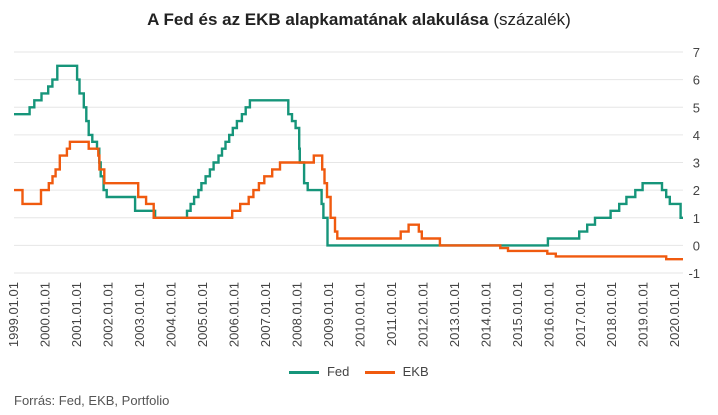 This screenshot has height=415, width=718. What do you see at coordinates (696, 135) in the screenshot?
I see `y-tick-label: 4` at bounding box center [696, 135].